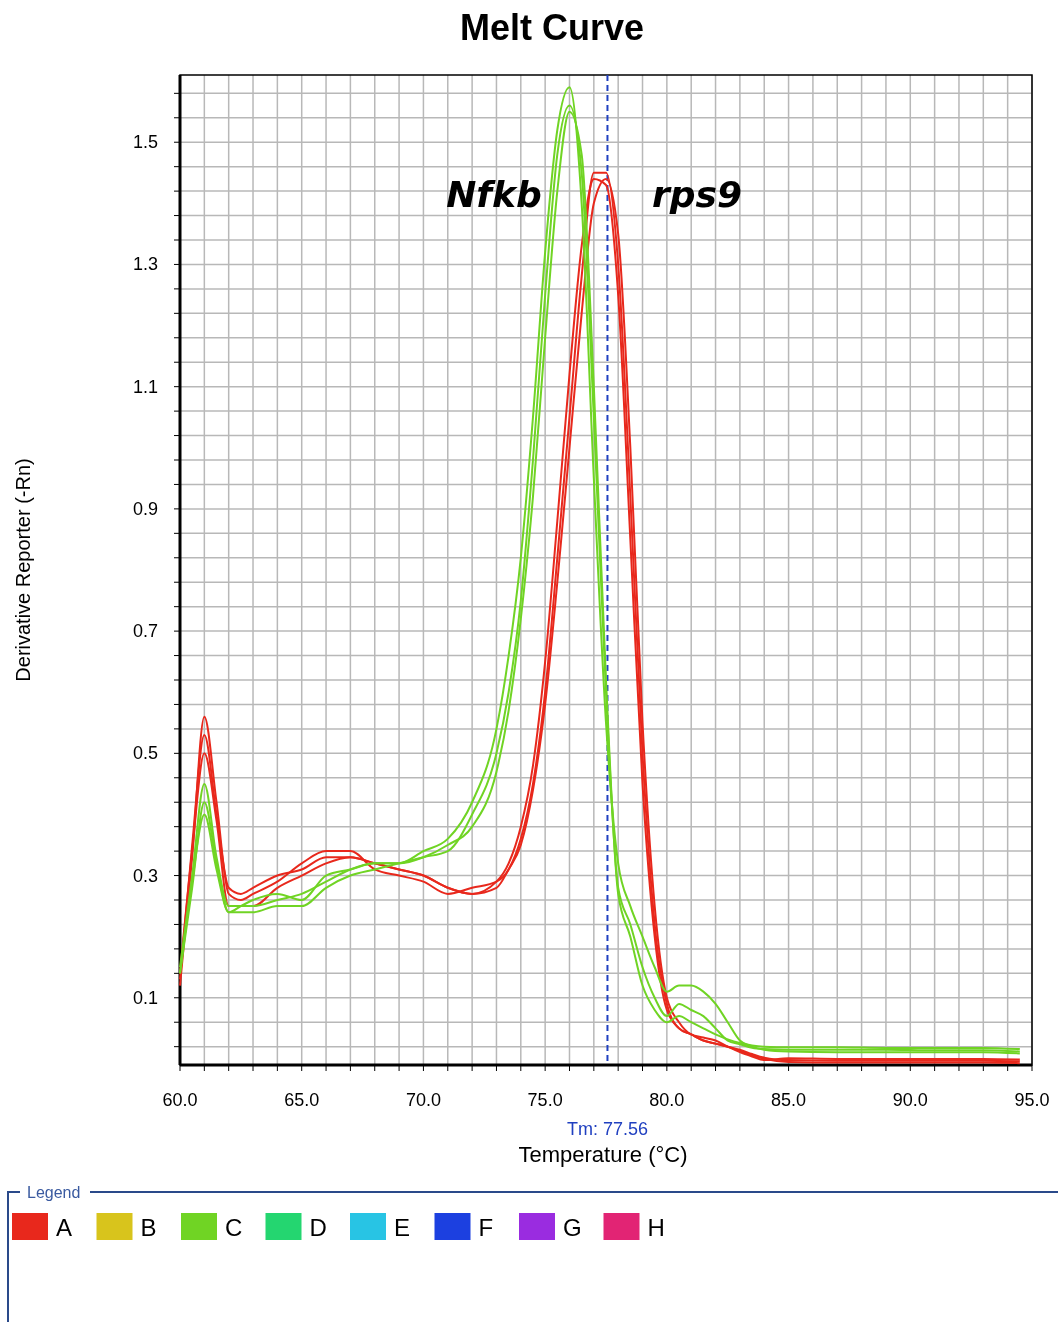 Image resolution: width=1058 pixels, height=1322 pixels. What do you see at coordinates (64, 1227) in the screenshot?
I see `legend-label: A` at bounding box center [64, 1227].